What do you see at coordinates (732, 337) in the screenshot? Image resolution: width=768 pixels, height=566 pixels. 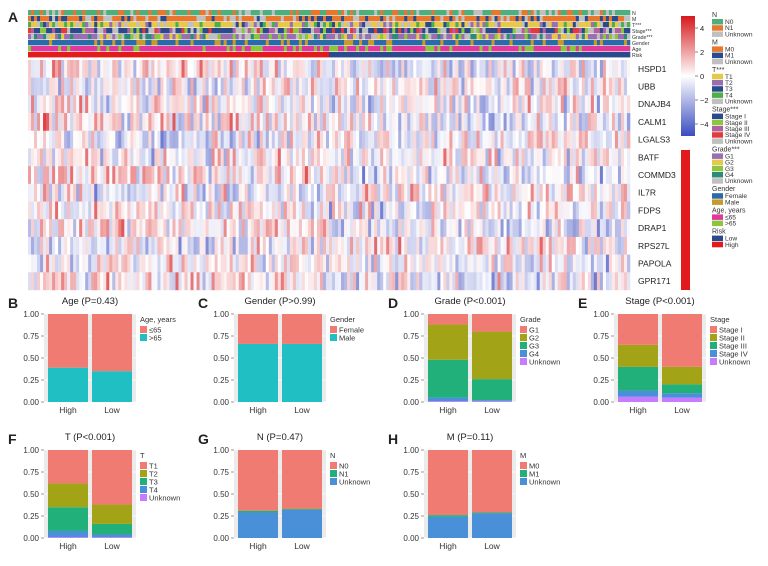 I see `legend-label: Stage II` at bounding box center [732, 337].